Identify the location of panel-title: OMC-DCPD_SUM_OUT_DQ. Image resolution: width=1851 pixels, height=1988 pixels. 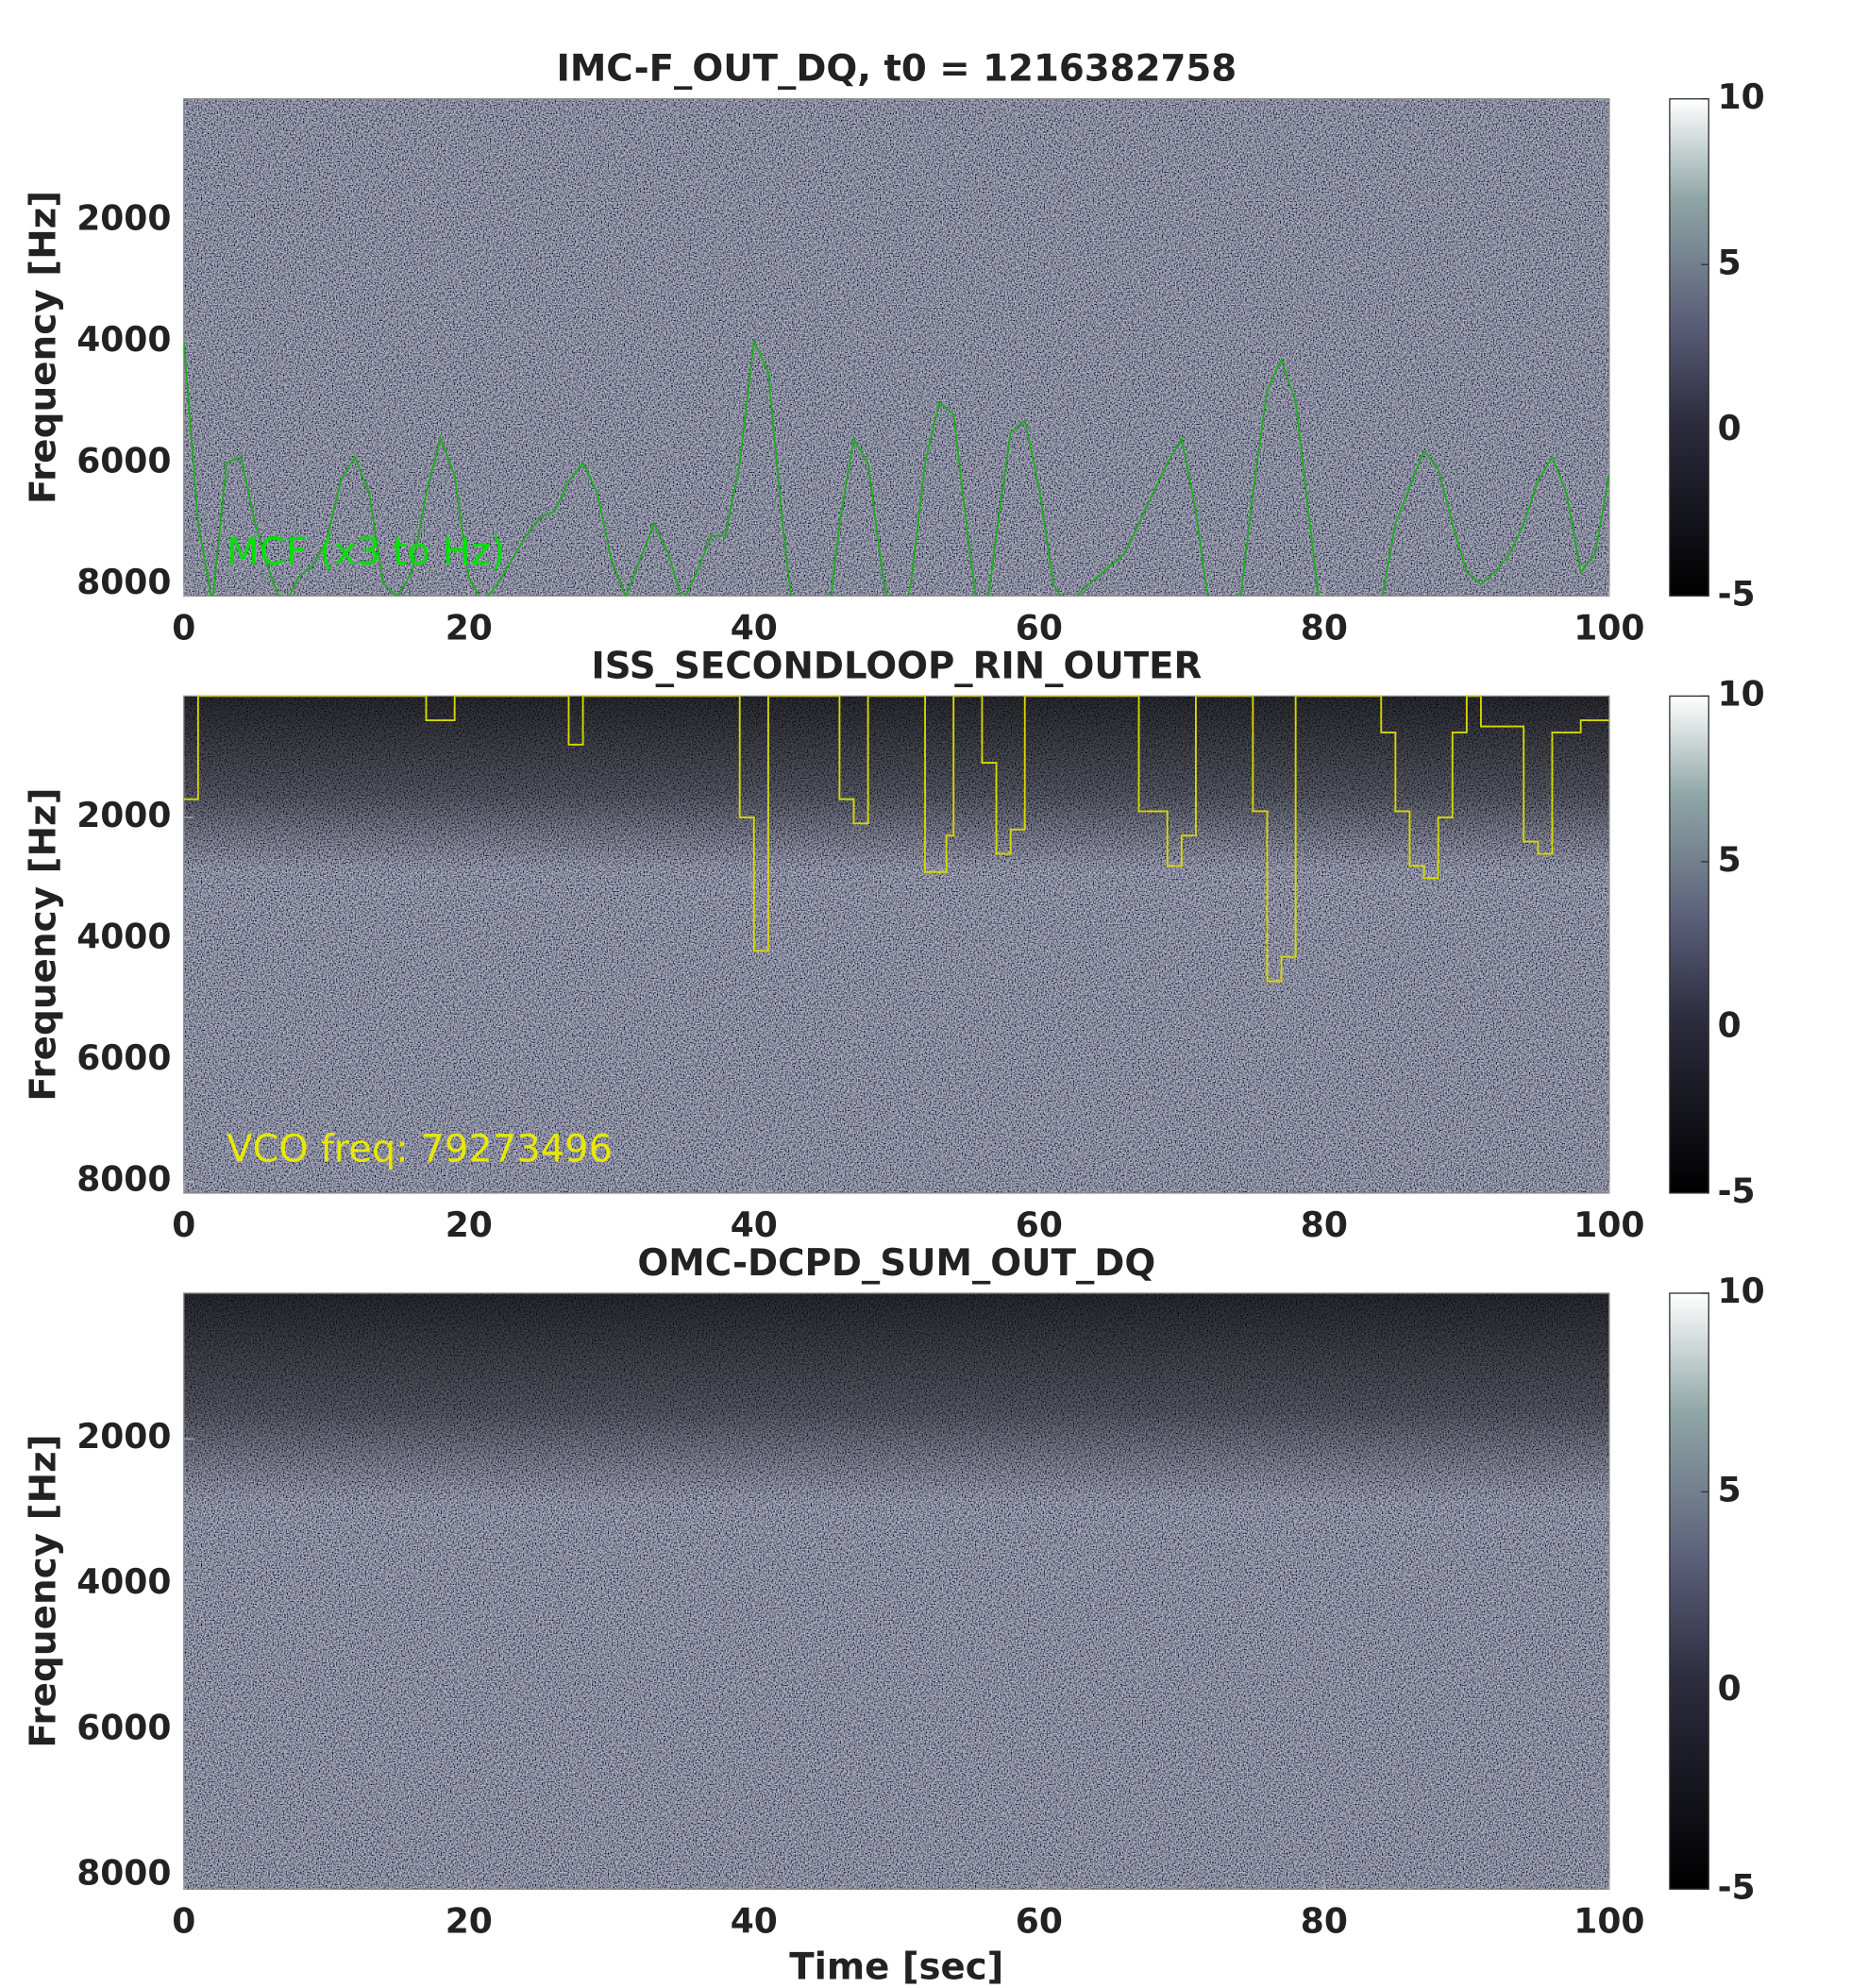
(896, 1263).